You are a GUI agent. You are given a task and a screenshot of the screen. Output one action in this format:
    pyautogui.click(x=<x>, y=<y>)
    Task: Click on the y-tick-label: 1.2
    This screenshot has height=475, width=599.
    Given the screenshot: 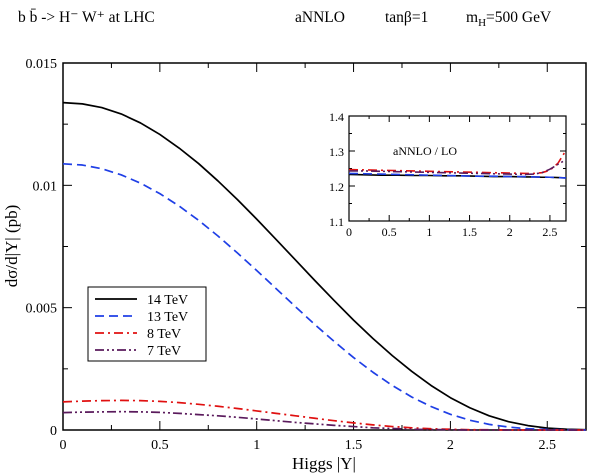 What is the action you would take?
    pyautogui.click(x=336, y=187)
    